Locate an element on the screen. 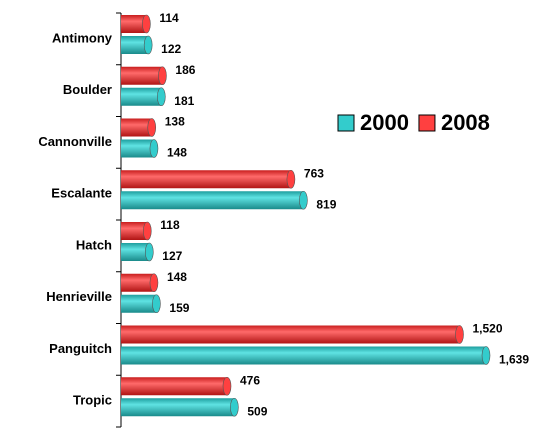 This screenshot has height=429, width=533. category-label: Cannonville is located at coordinates (75, 141).